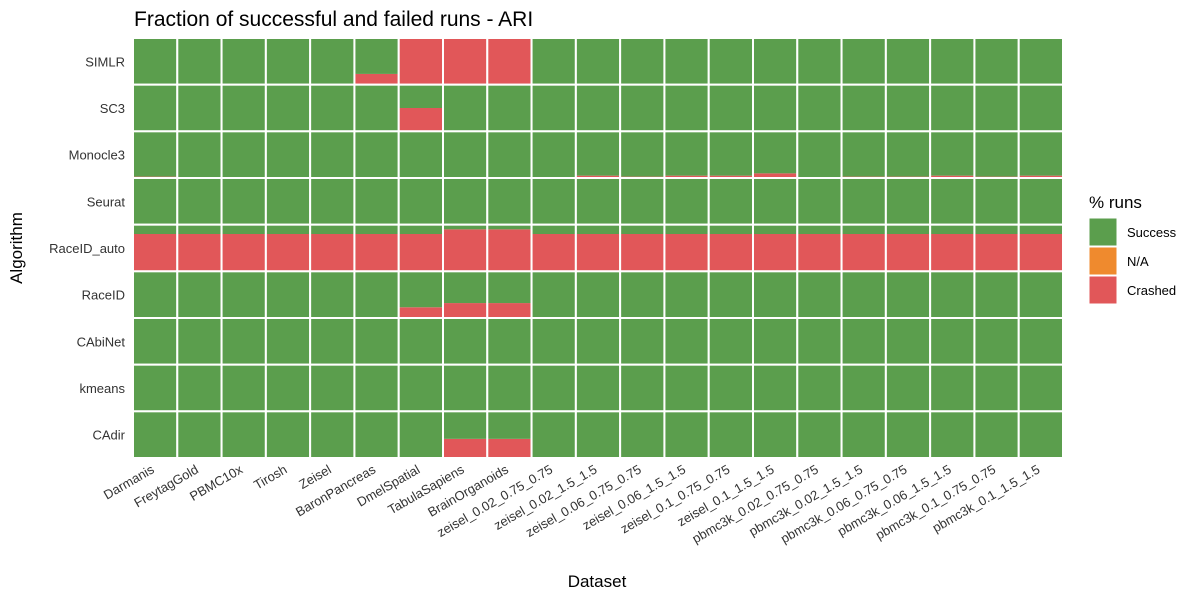 This screenshot has height=600, width=1200. Describe the element at coordinates (106, 201) in the screenshot. I see `y-tick-label: Seurat` at that location.